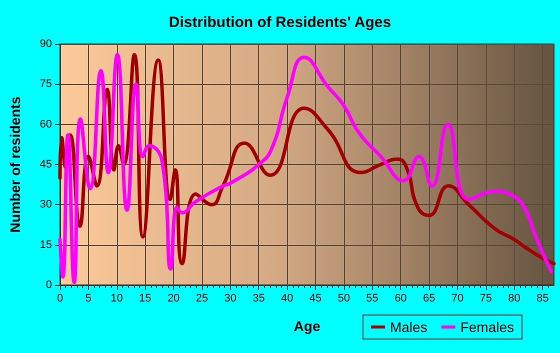 This screenshot has height=353, width=560. I want to click on y-axis-title: Number of residents, so click(15, 164).